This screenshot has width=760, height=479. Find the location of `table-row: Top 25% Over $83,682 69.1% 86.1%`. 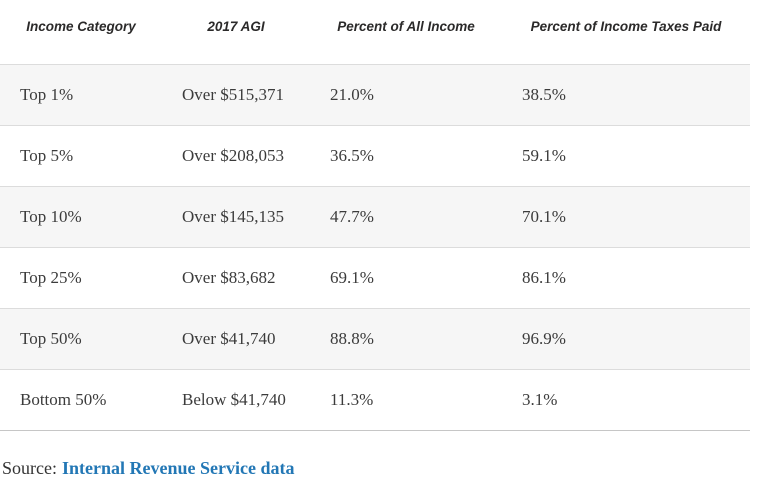

table-row: Top 25% Over $83,682 69.1% 86.1% is located at coordinates (375, 278).